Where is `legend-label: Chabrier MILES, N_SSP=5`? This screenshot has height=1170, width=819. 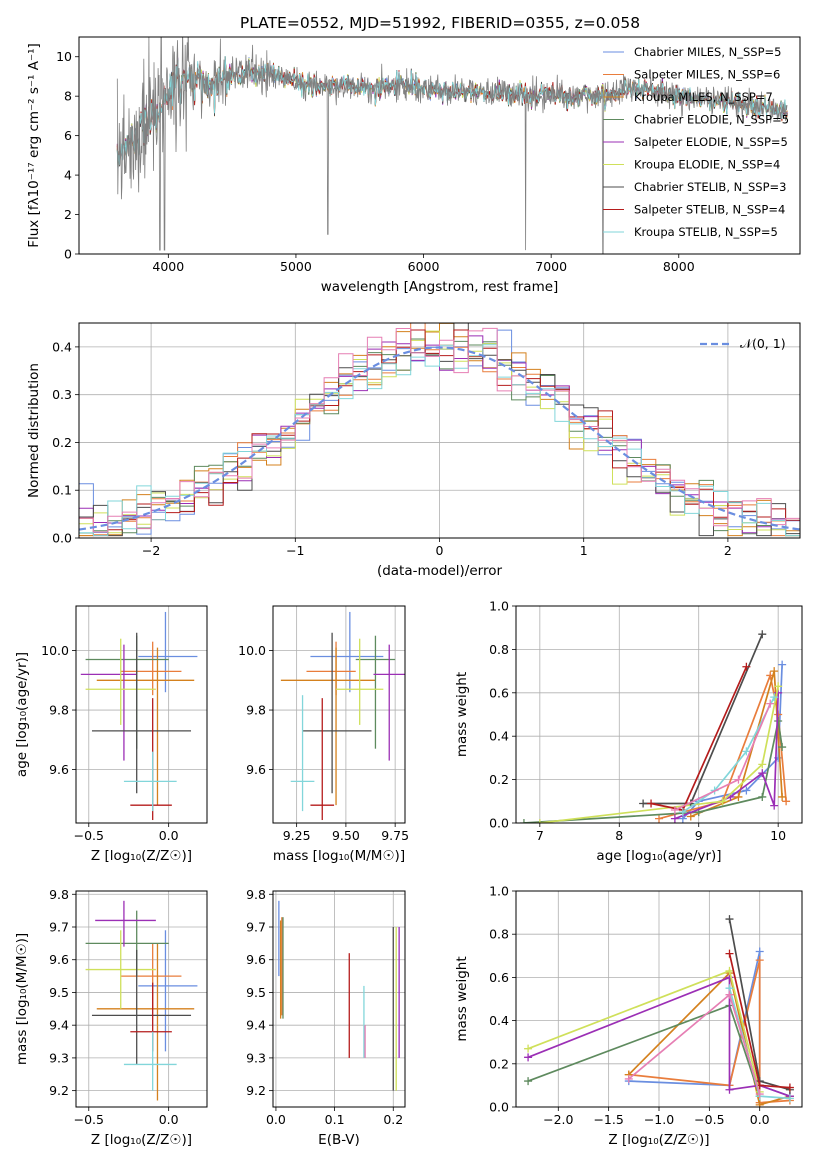 legend-label: Chabrier MILES, N_SSP=5 is located at coordinates (707, 52).